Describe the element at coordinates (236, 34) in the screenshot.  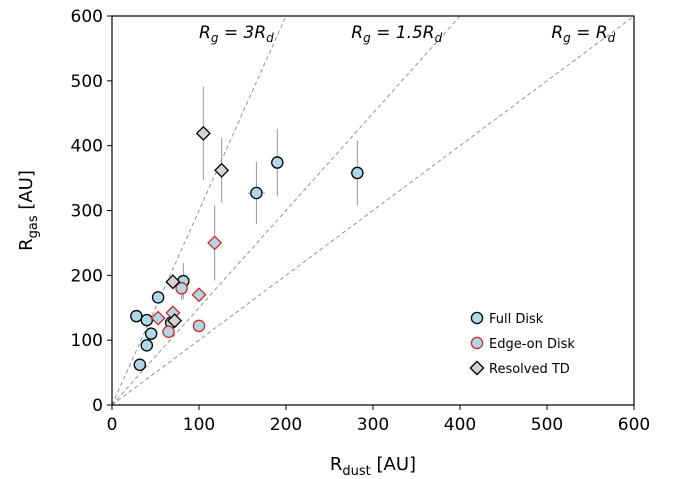
I see `reference-line-label-0: Rg = 3Rd` at that location.